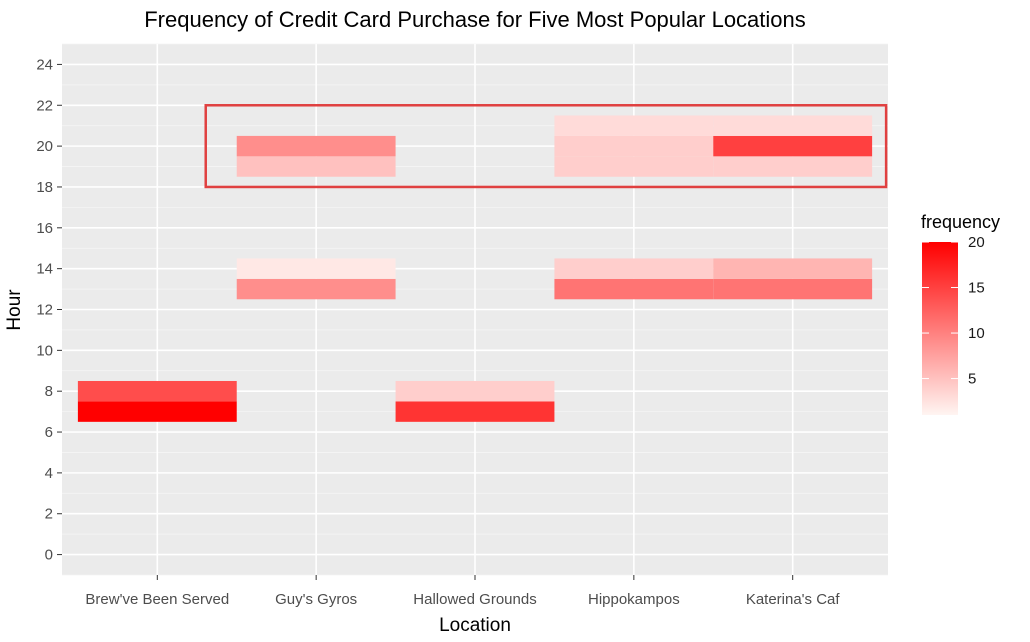  What do you see at coordinates (49, 432) in the screenshot?
I see `y-tick-label: 6` at bounding box center [49, 432].